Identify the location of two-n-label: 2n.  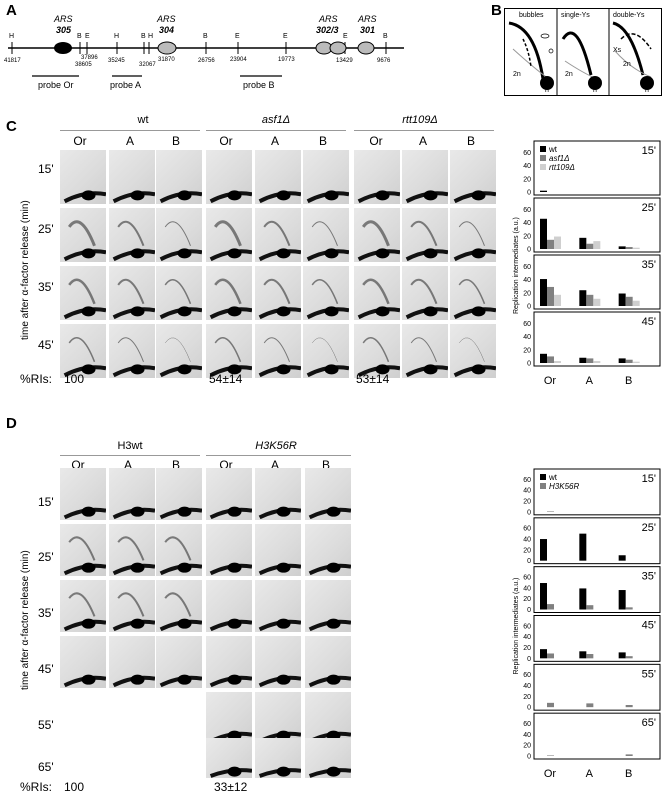
(569, 74).